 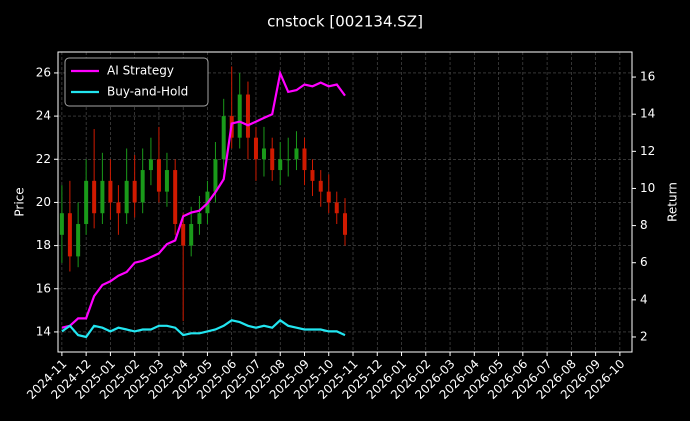 What do you see at coordinates (647, 77) in the screenshot?
I see `y2-tick-label: 16` at bounding box center [647, 77].